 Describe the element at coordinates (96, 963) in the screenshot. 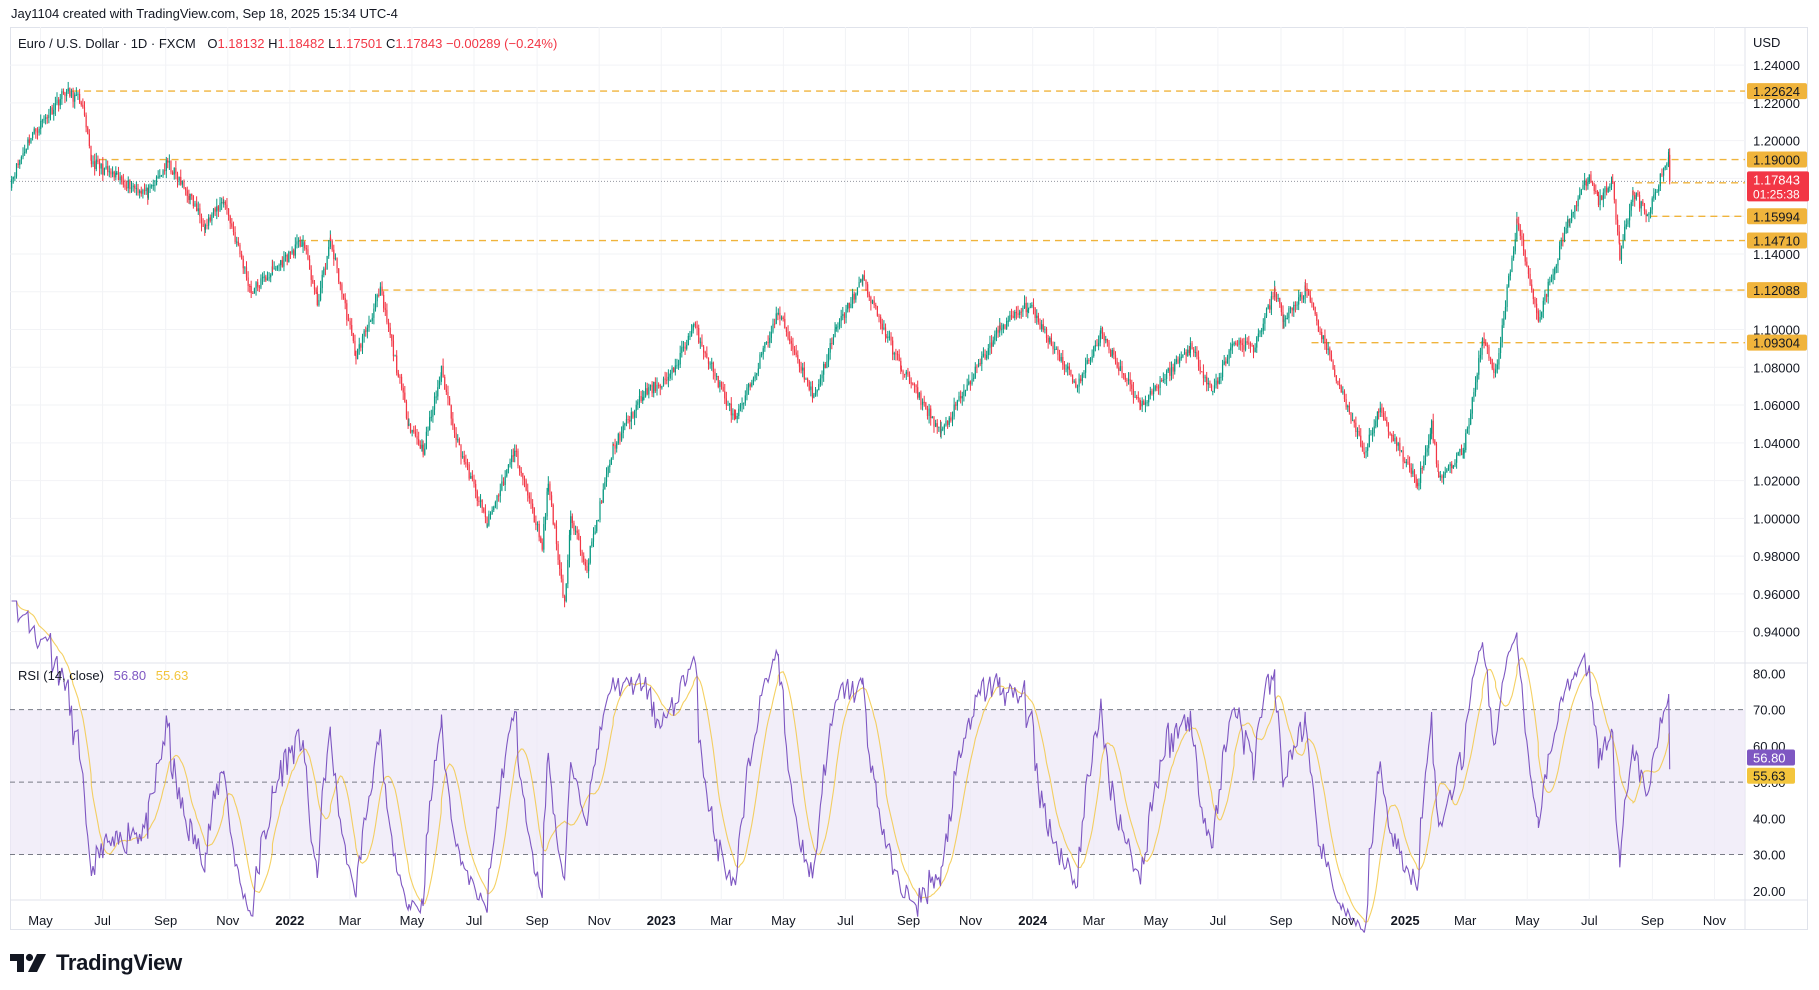

I see `tradingview-logo: TradingView` at that location.